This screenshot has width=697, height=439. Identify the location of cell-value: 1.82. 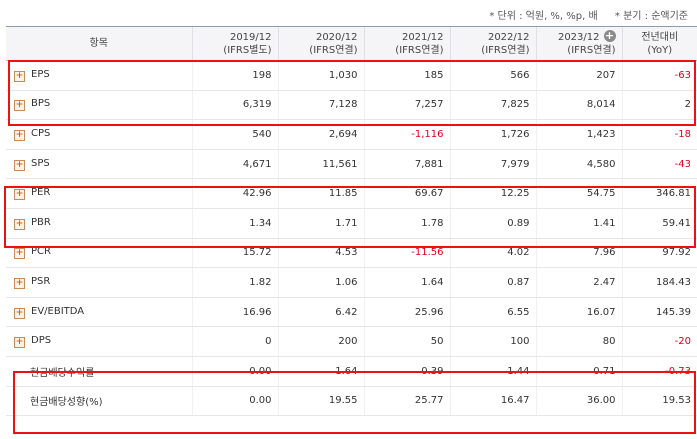
(234, 282).